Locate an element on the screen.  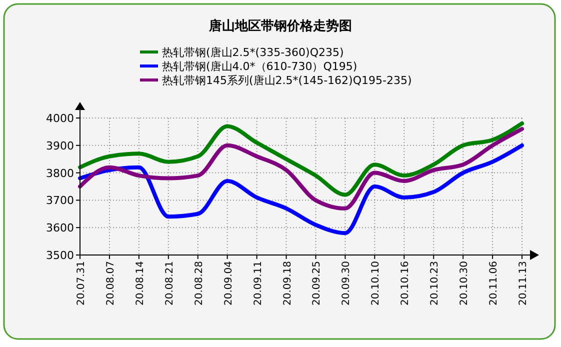
x-tick-label: 20.11.06 is located at coordinates (494, 283).